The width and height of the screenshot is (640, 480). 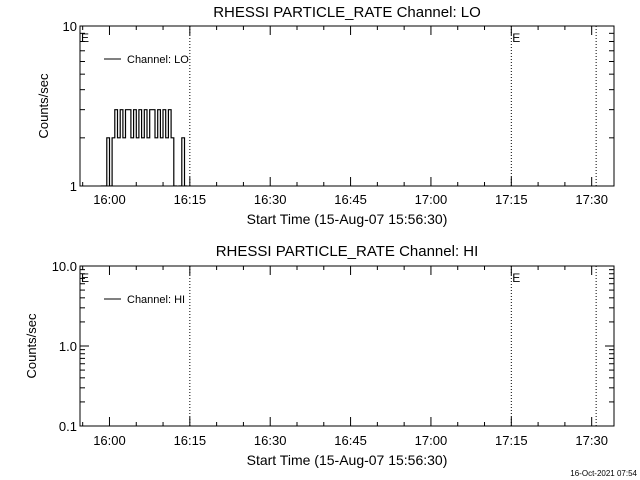 I want to click on y-tick-label: 1.0, so click(x=68, y=346).